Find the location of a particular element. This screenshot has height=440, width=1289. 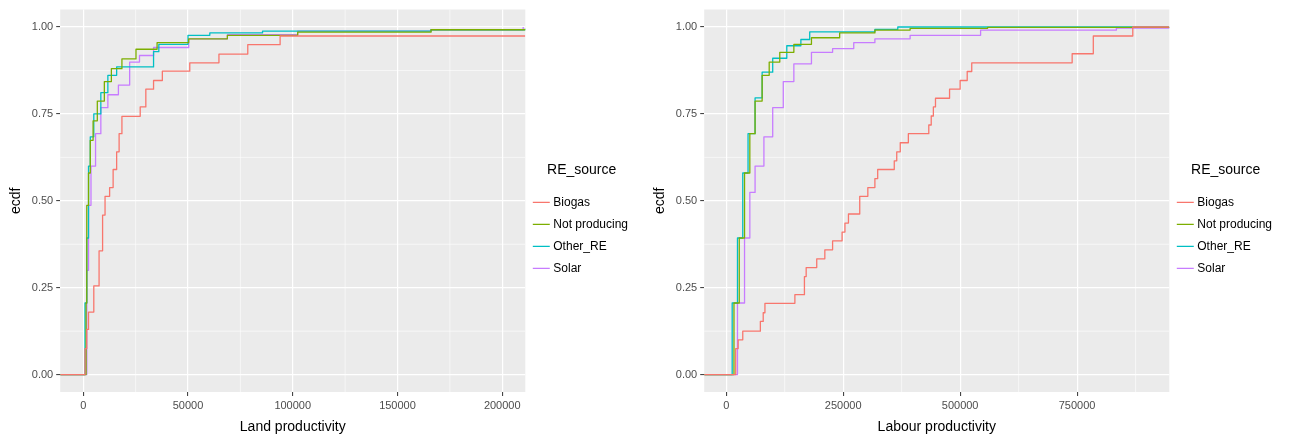

x-tick-label: 150000 is located at coordinates (397, 404).